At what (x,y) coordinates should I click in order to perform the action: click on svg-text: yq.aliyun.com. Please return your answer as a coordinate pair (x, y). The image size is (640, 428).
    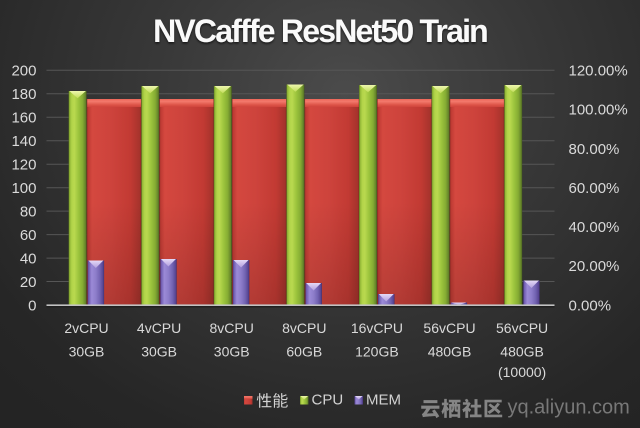
    Looking at the image, I should click on (569, 408).